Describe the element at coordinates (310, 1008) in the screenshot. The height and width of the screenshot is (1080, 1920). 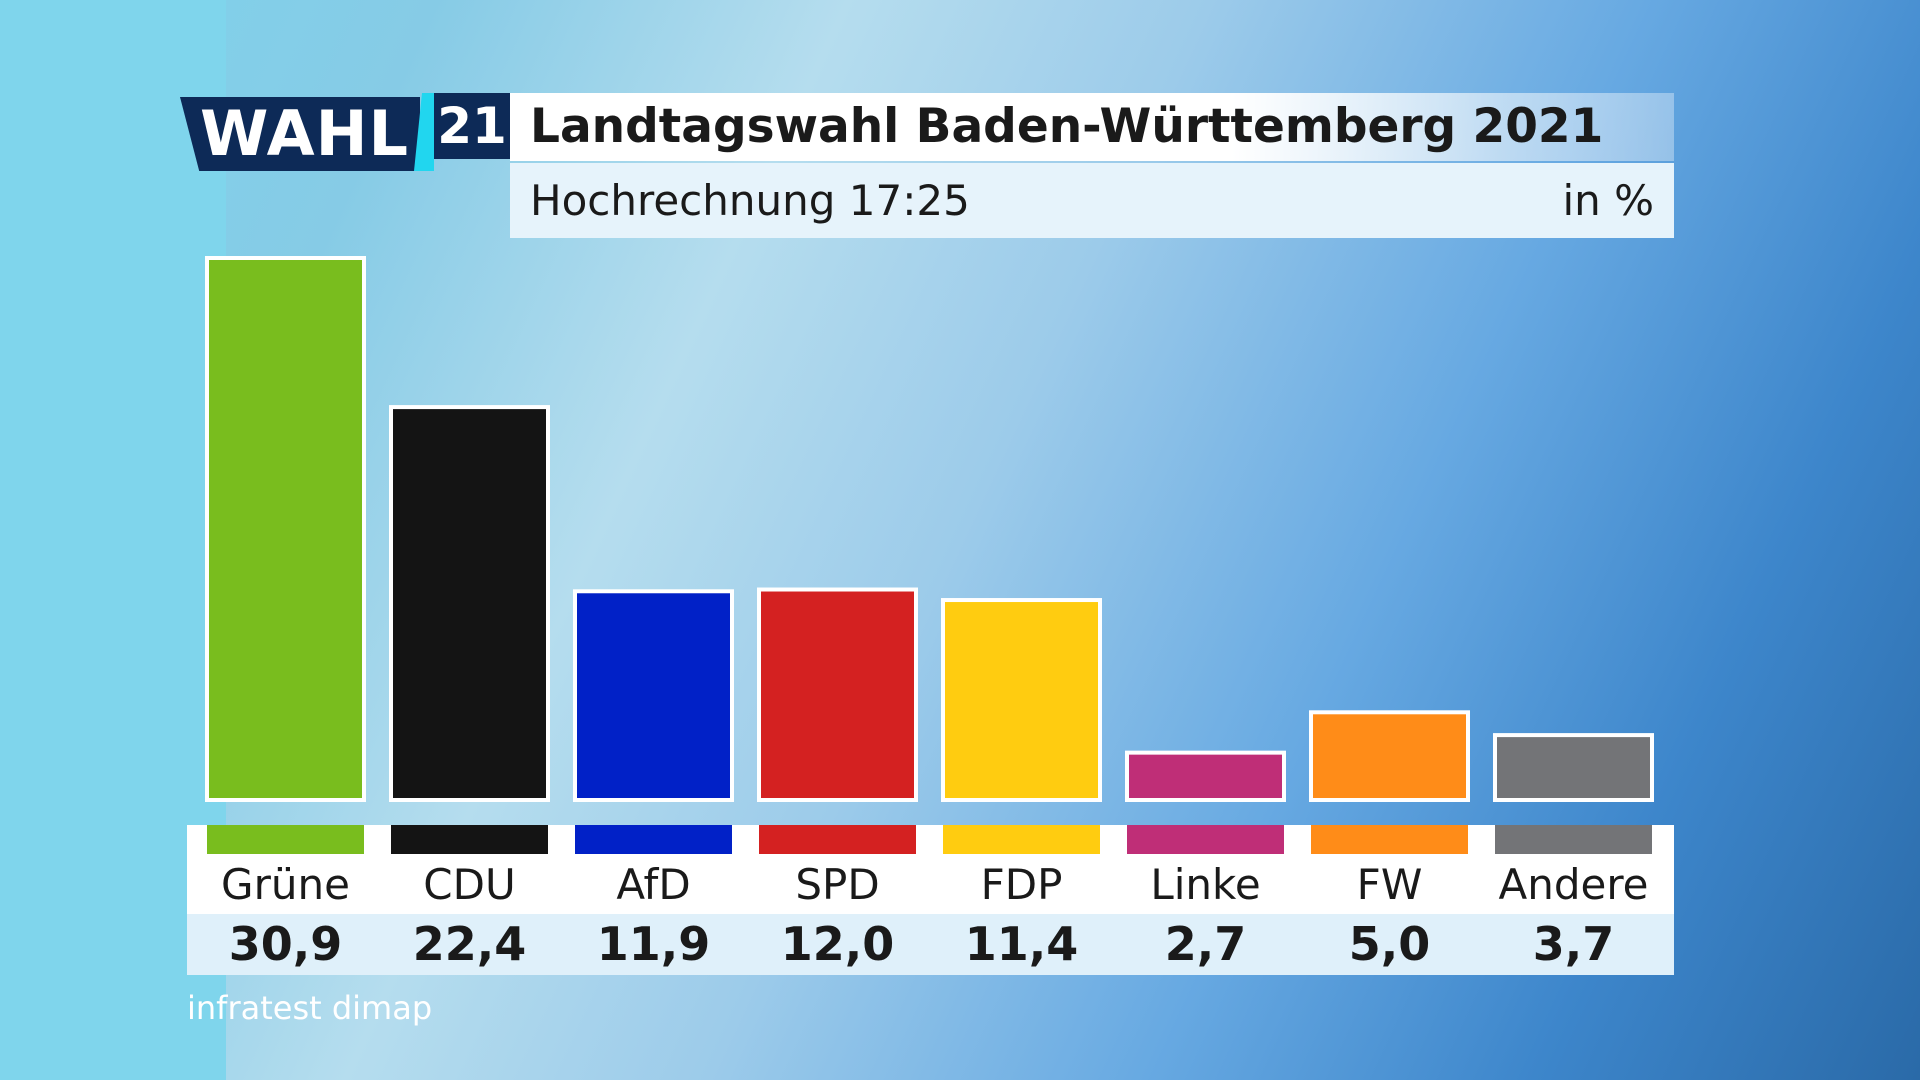
I see `source-credit: infratest dimap` at that location.